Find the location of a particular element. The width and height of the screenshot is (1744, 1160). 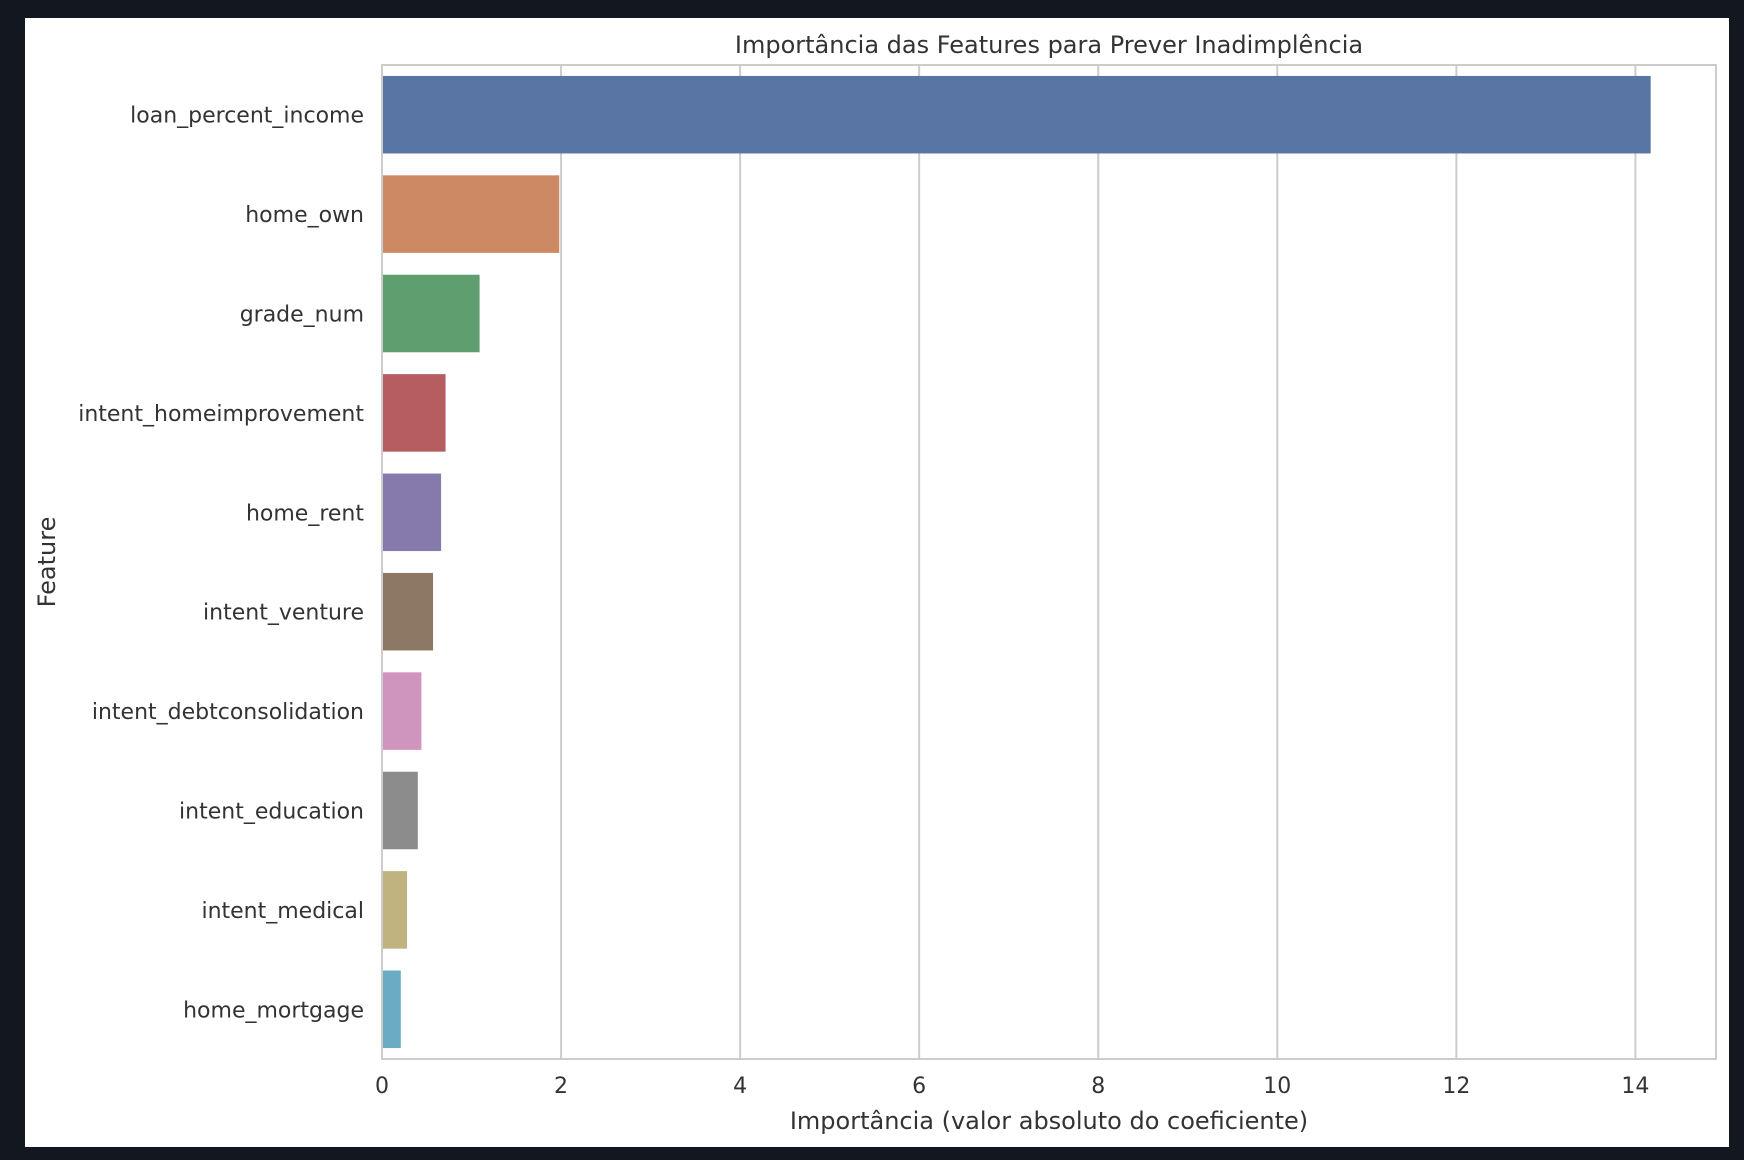

y-tick-label-7: intent_education is located at coordinates (271, 812).